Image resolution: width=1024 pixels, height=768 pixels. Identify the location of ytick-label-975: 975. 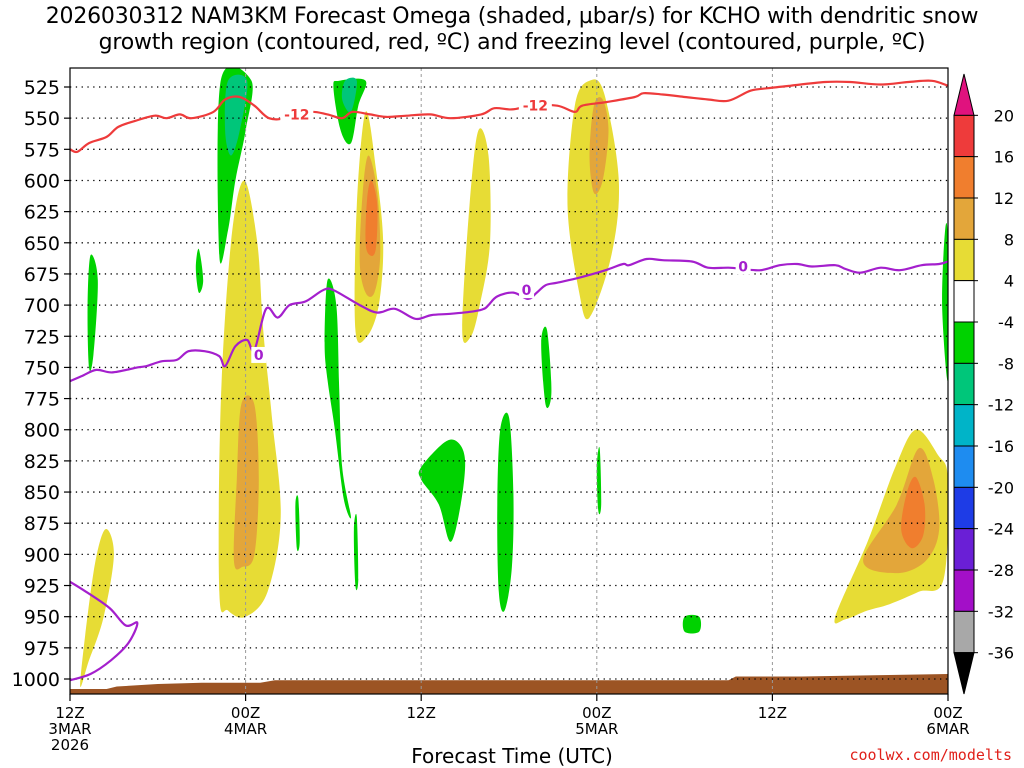
(42, 649).